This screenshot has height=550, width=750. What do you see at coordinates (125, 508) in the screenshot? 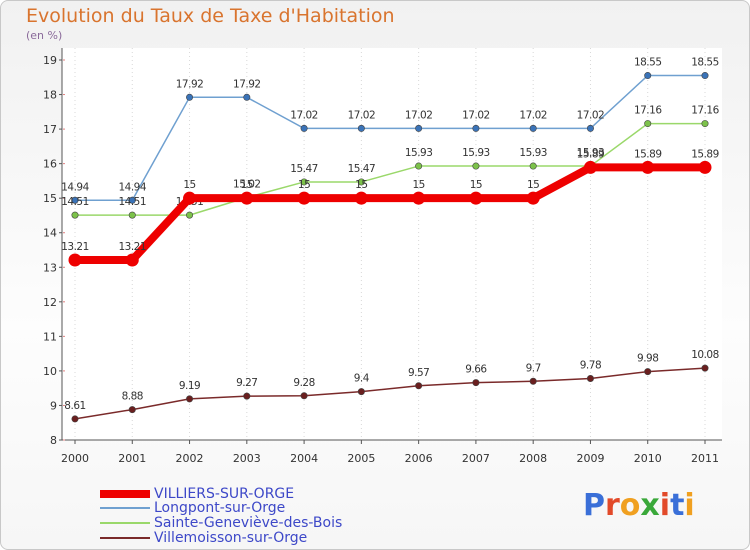
I see `legend-swatch-longpont-sur-orge` at bounding box center [125, 508].